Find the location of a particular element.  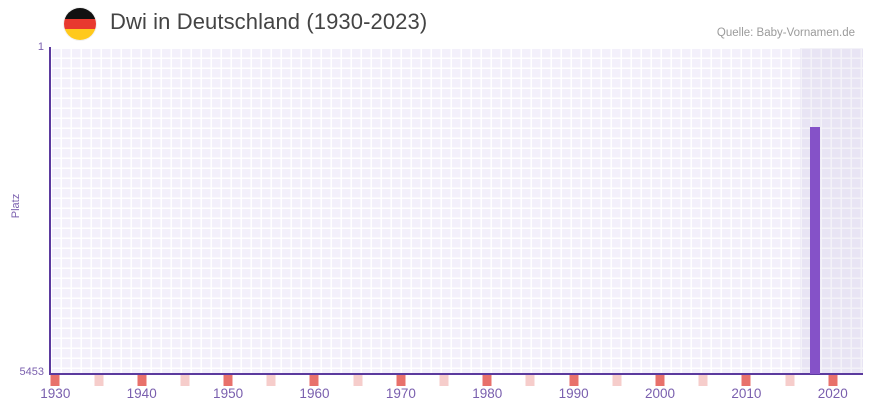

x-axis-tick-label: 1980 is located at coordinates (487, 393).